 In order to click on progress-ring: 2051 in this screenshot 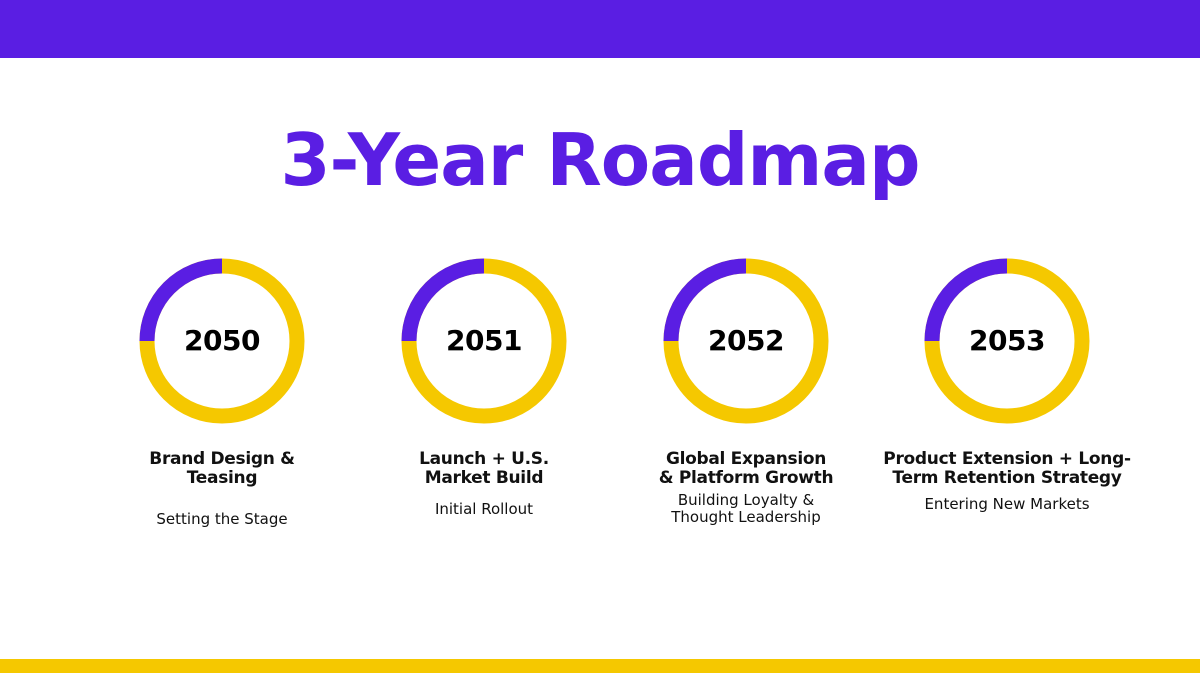, I will do `click(484, 341)`.